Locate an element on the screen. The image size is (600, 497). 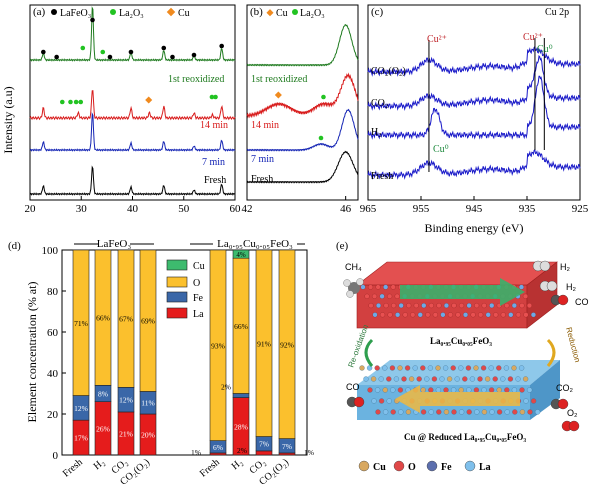
label-top-slab: La₀.₉₅Cu₀.₀₅FeO₃ is located at coordinates (461, 341).